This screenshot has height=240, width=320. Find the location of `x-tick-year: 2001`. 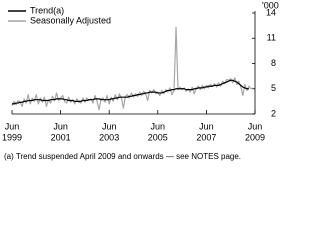

x-tick-year: 2001 is located at coordinates (61, 137).